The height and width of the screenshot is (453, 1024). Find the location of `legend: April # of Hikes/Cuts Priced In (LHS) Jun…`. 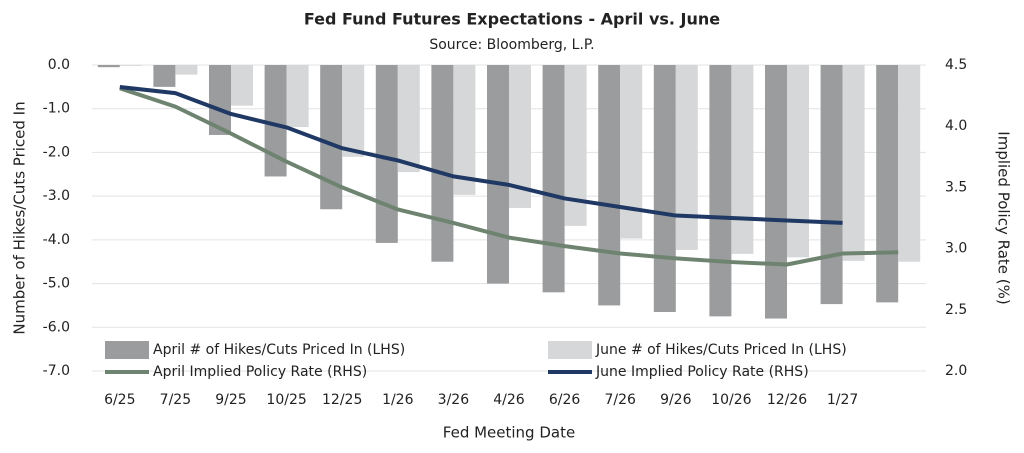

legend: April # of Hikes/Cuts Priced In (LHS) Jun… is located at coordinates (476, 360).